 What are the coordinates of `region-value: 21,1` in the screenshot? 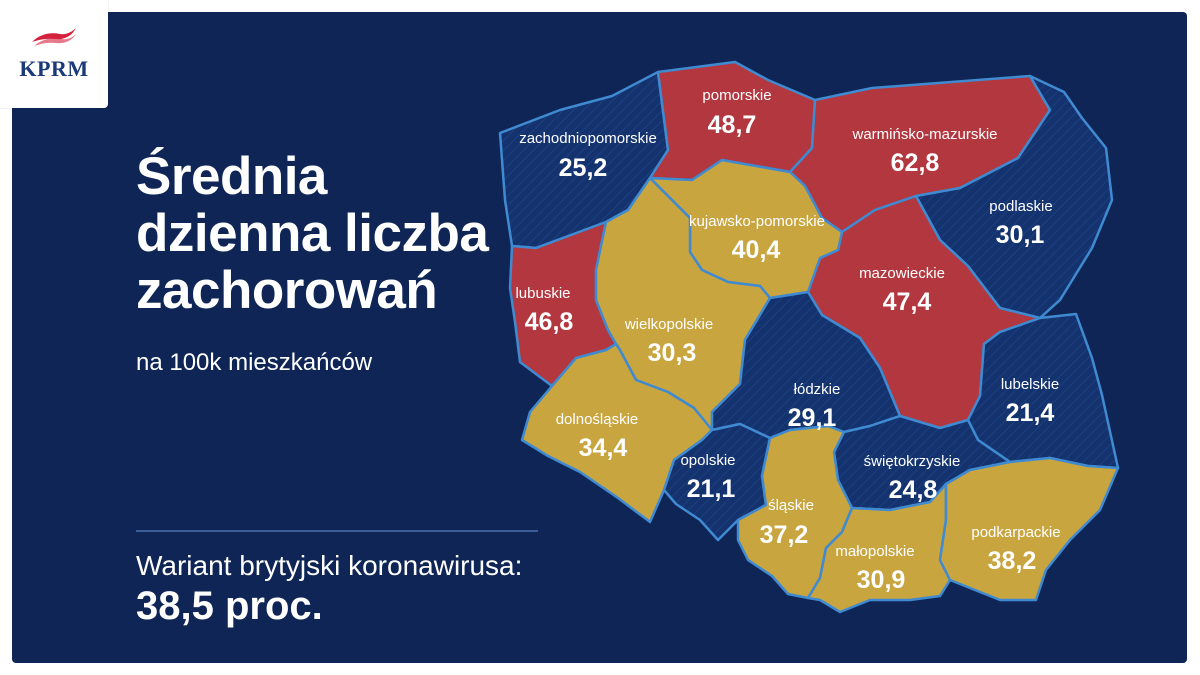 It's located at (711, 489).